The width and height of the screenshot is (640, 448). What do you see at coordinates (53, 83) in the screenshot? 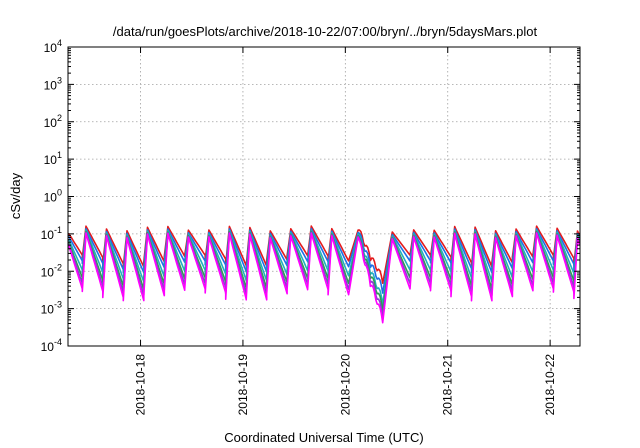
I see `y-tick-label: 10³` at bounding box center [53, 83].